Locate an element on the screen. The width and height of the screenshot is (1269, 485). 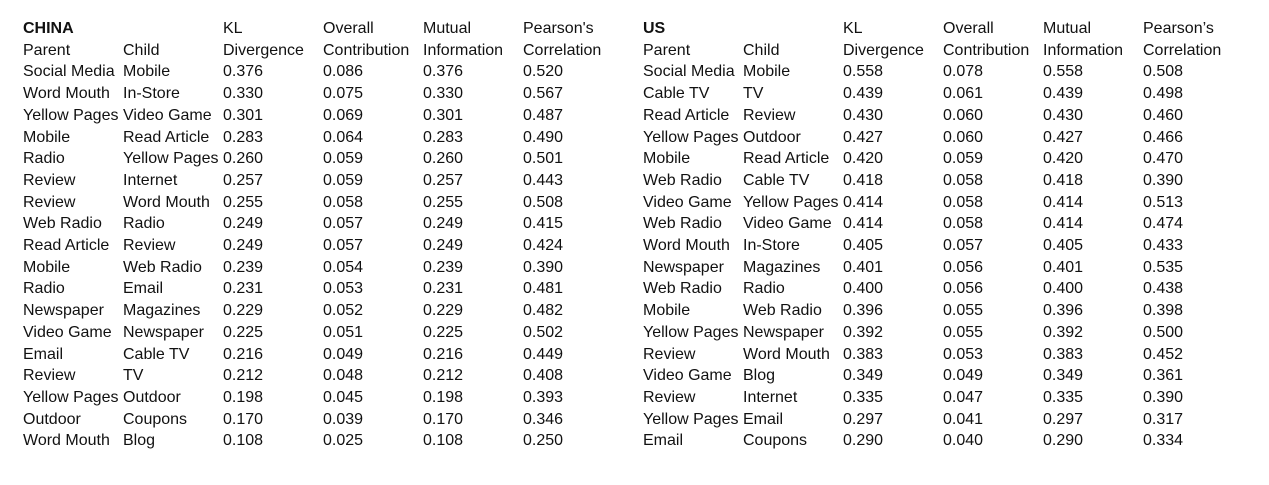
kl-divergence-cell: 0.383 is located at coordinates (863, 354).